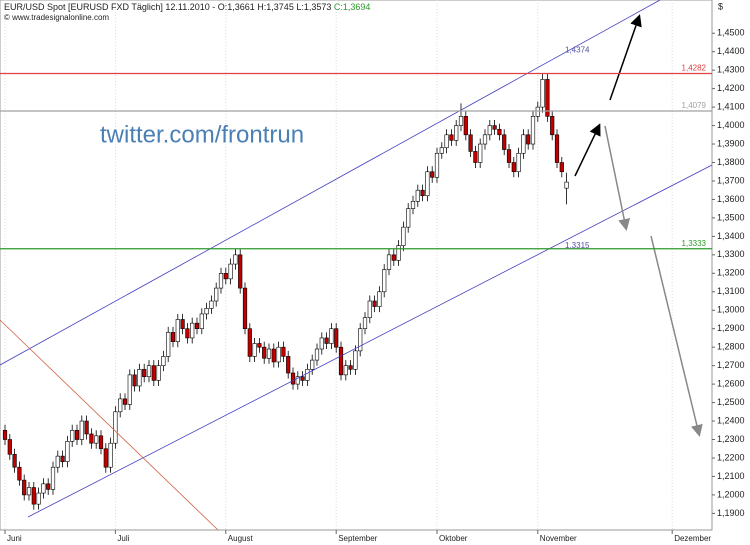  What do you see at coordinates (577, 50) in the screenshot?
I see `channel-label: 1,4374` at bounding box center [577, 50].